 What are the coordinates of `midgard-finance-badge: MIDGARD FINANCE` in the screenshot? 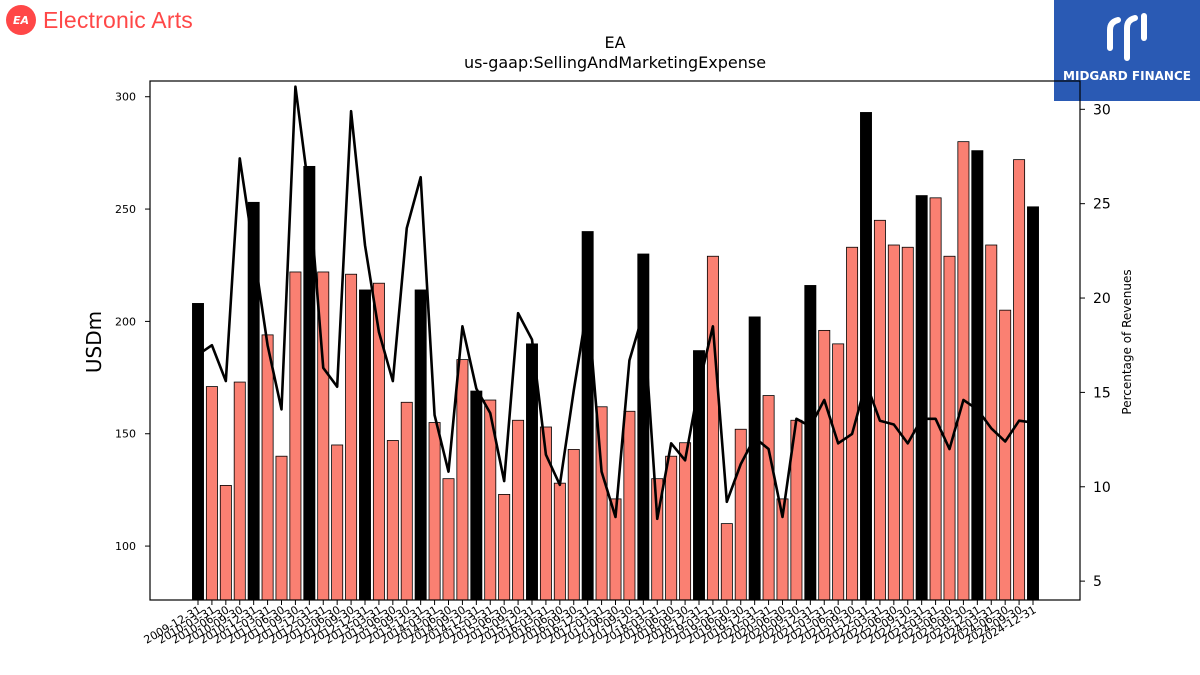 It's located at (1127, 50).